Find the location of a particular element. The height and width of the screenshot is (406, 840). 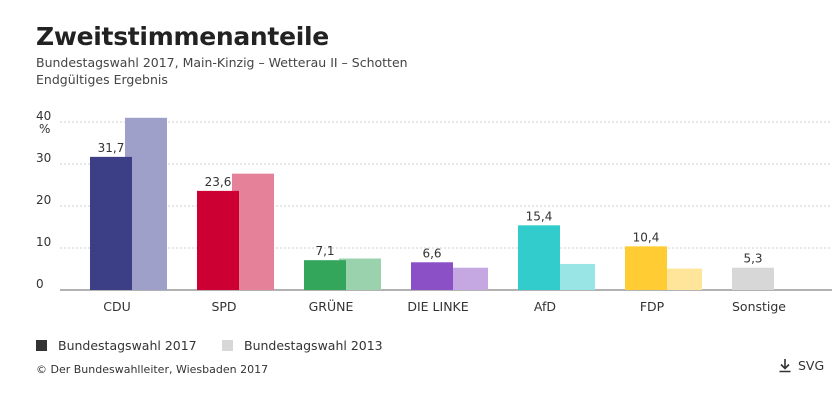

legend-item-2013: Bundestagswahl 2013 is located at coordinates (302, 345).